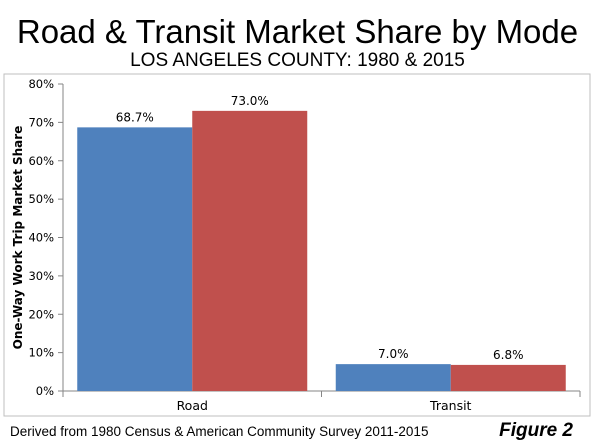 The image size is (595, 446). I want to click on data-label: 6.8%, so click(508, 355).